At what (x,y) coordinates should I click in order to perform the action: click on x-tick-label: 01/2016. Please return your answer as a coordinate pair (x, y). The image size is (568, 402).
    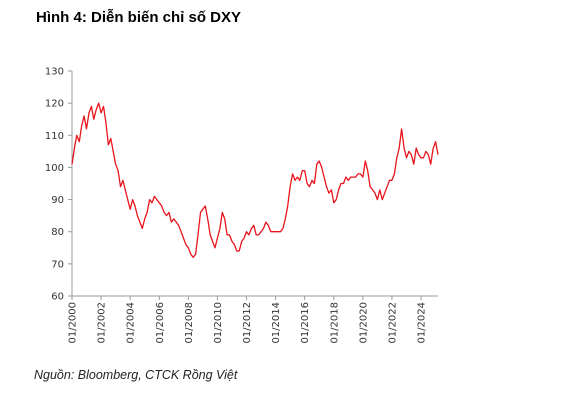
    Looking at the image, I should click on (305, 323).